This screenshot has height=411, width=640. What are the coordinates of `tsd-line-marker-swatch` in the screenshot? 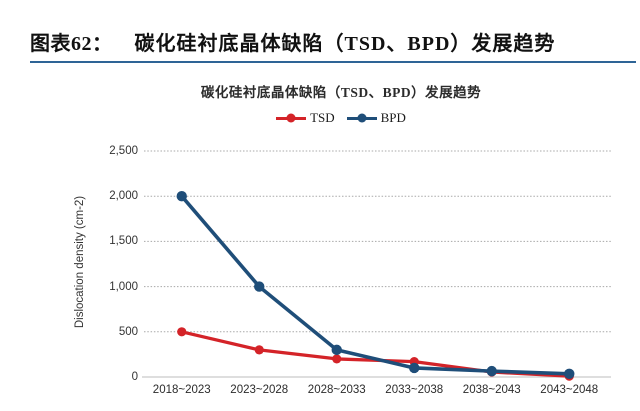 It's located at (291, 118).